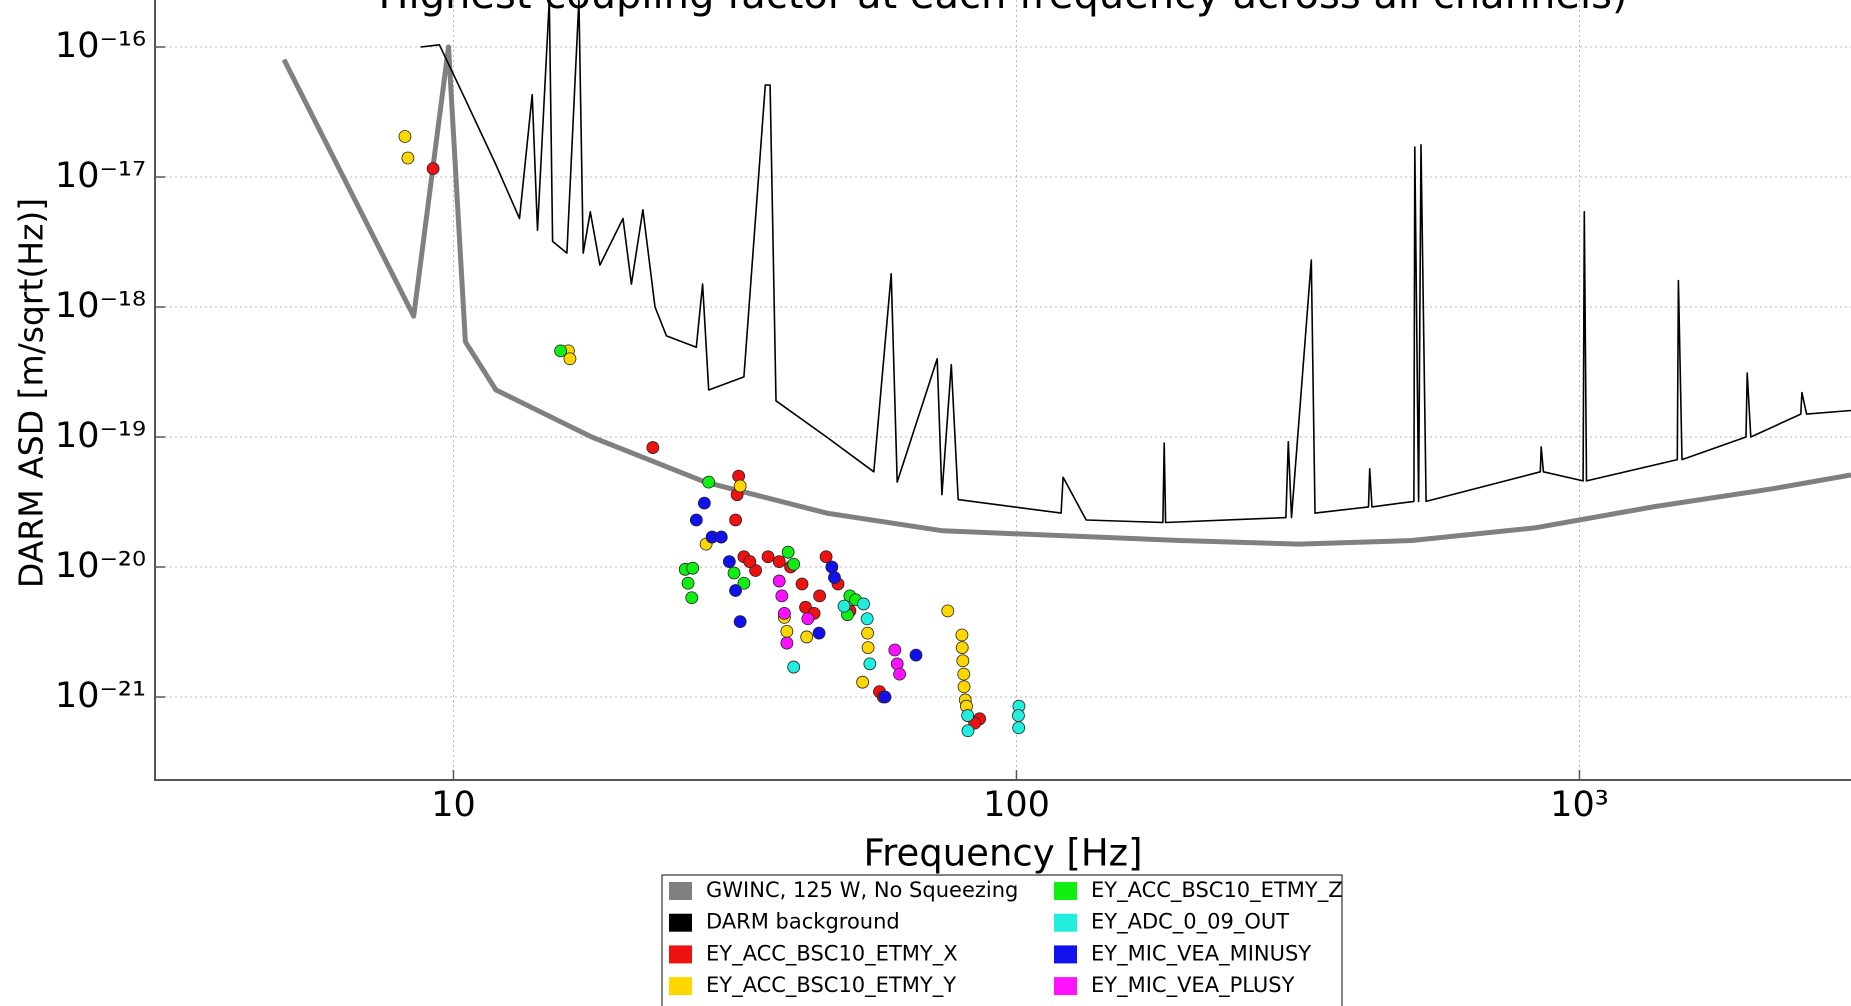 This screenshot has width=1851, height=1006. What do you see at coordinates (803, 922) in the screenshot?
I see `legend-label: DARM background` at bounding box center [803, 922].